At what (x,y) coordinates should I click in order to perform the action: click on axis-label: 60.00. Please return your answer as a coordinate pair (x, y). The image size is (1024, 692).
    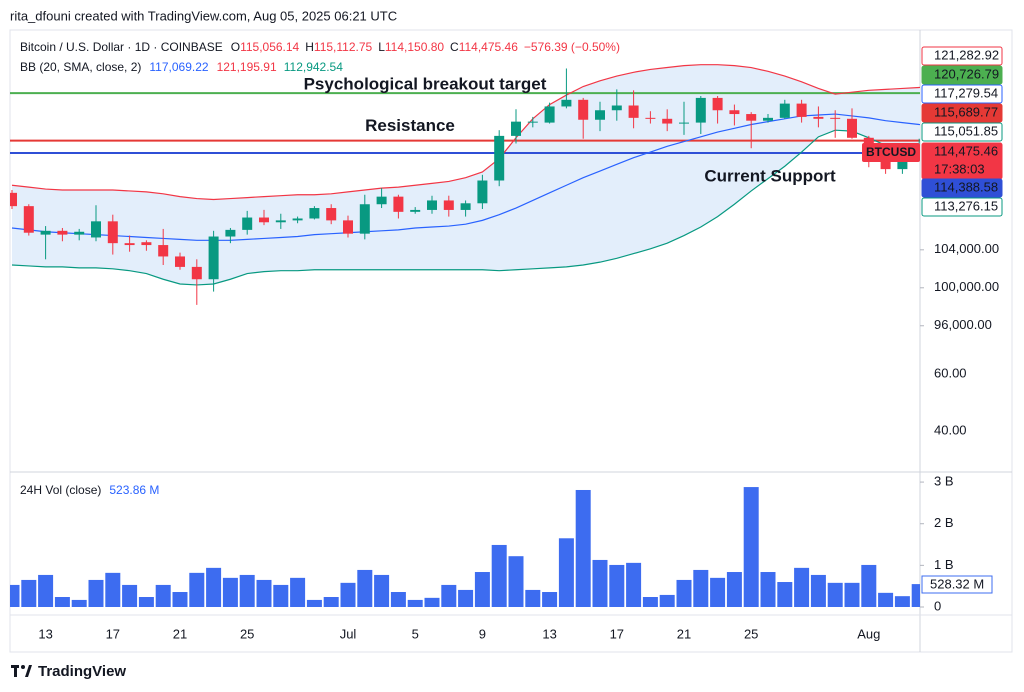
    Looking at the image, I should click on (950, 372).